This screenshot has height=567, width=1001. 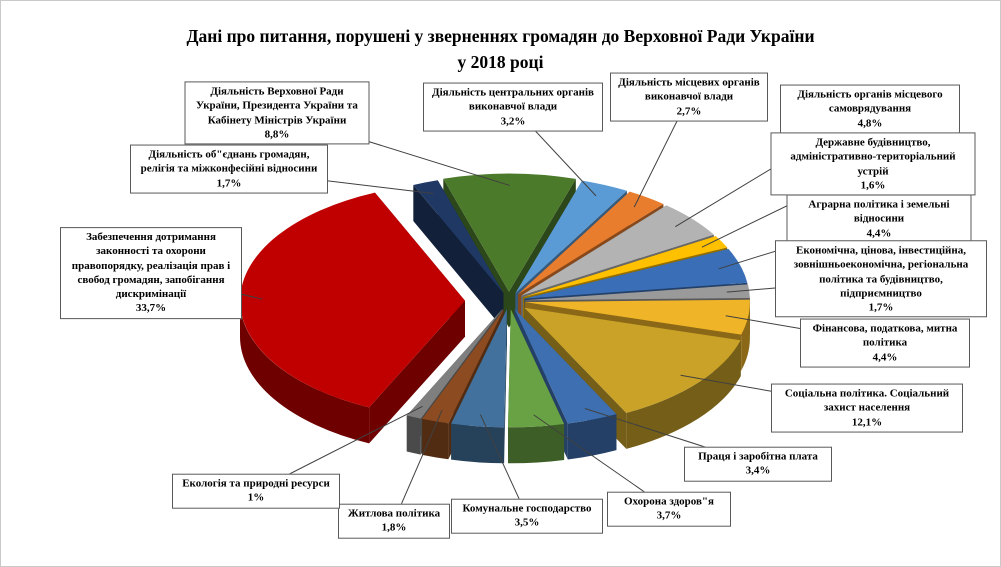 What do you see at coordinates (500, 62) in the screenshot?
I see `chart-title-line2: у 2018 році` at bounding box center [500, 62].